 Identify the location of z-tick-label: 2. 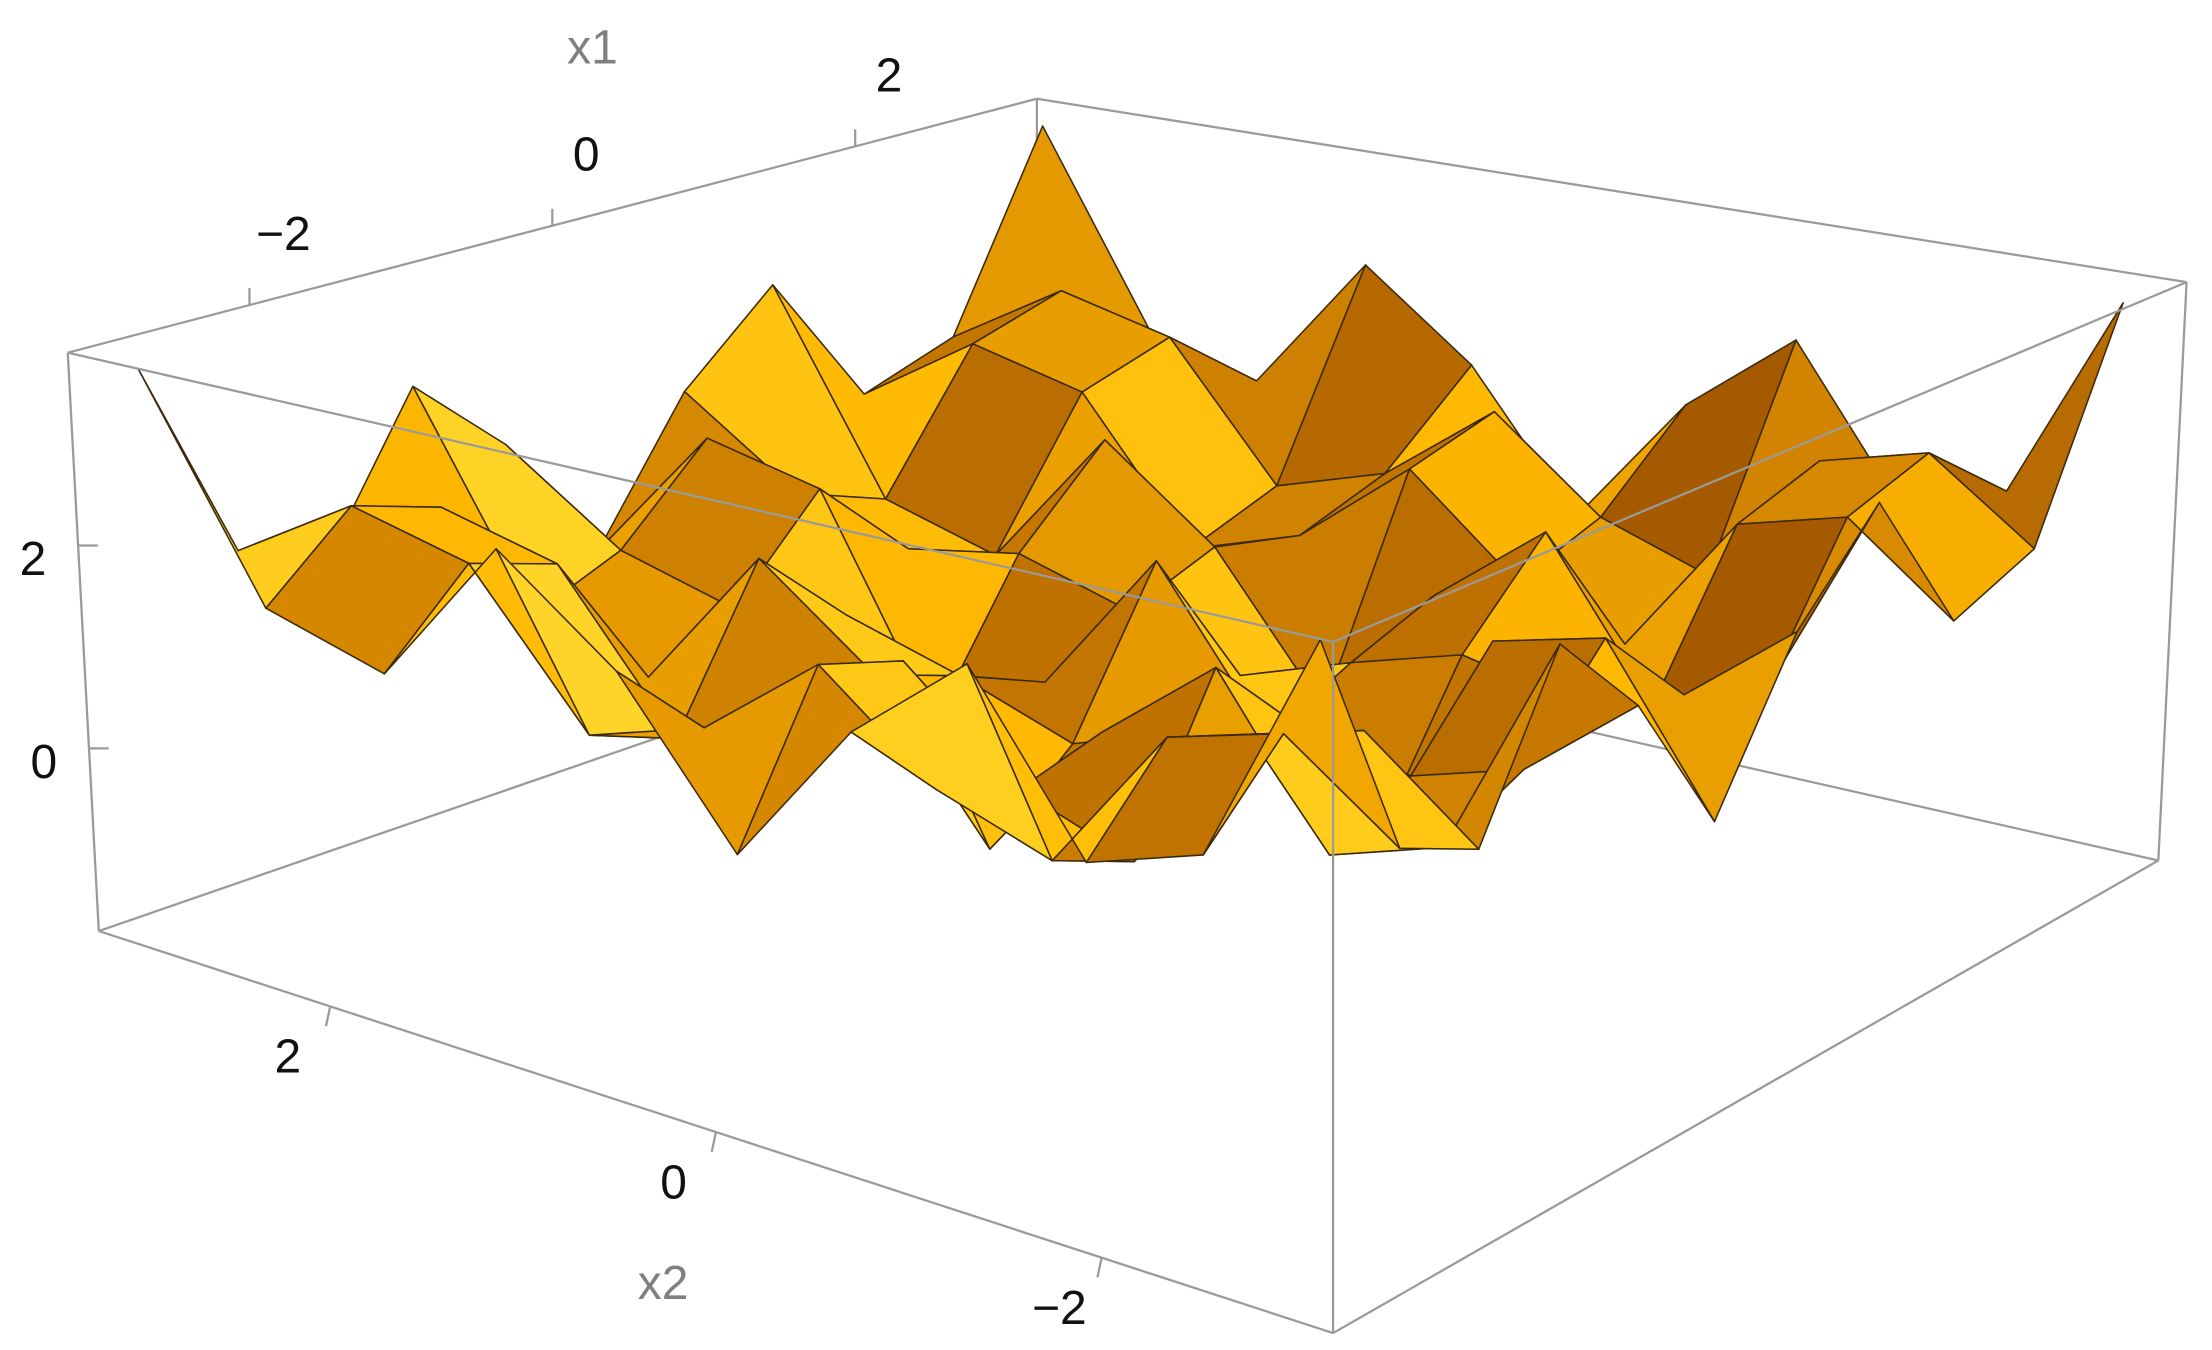
(33, 559).